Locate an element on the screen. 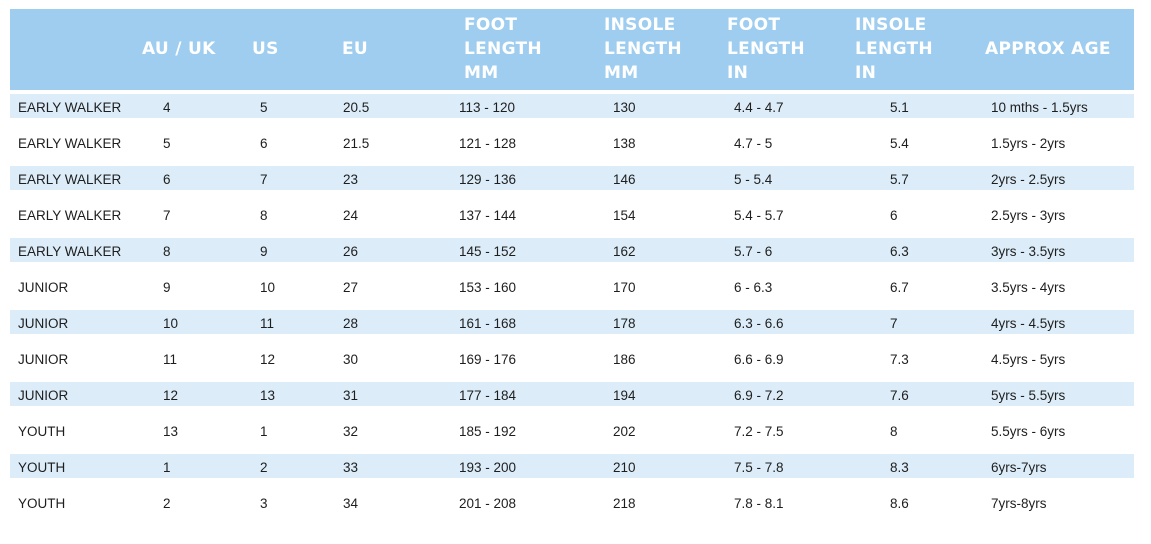  cell-eu: 34 is located at coordinates (351, 503).